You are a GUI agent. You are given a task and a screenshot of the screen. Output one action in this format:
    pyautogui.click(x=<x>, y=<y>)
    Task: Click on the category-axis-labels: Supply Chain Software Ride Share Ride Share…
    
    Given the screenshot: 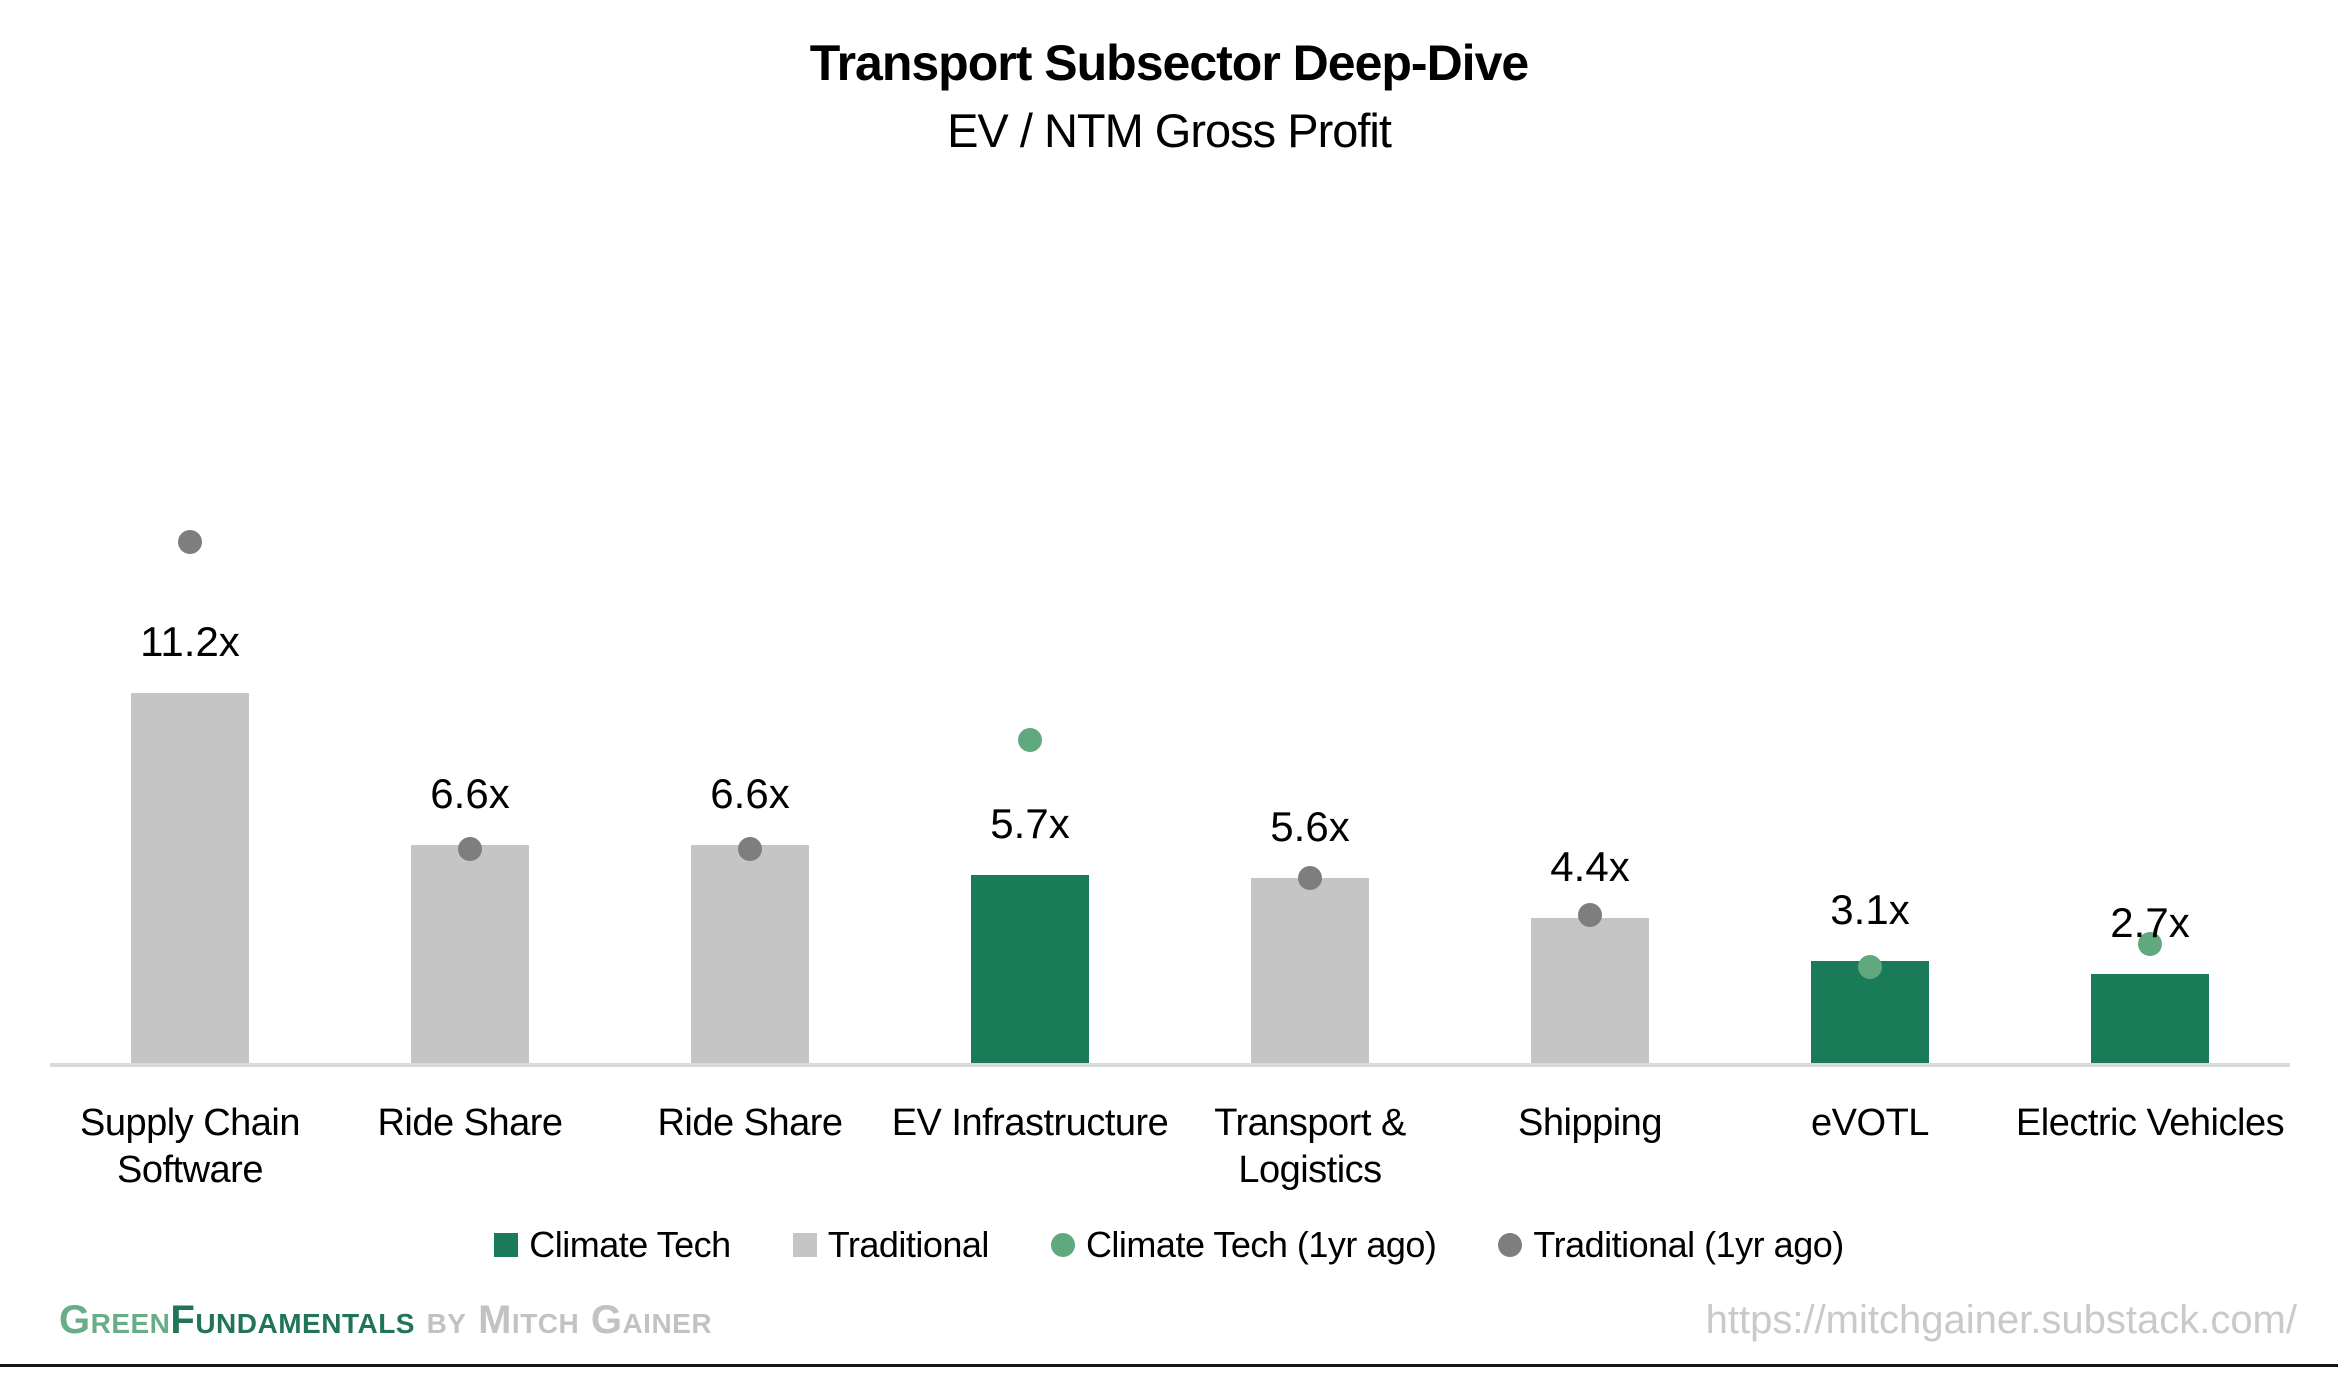 What is the action you would take?
    pyautogui.click(x=1170, y=1147)
    